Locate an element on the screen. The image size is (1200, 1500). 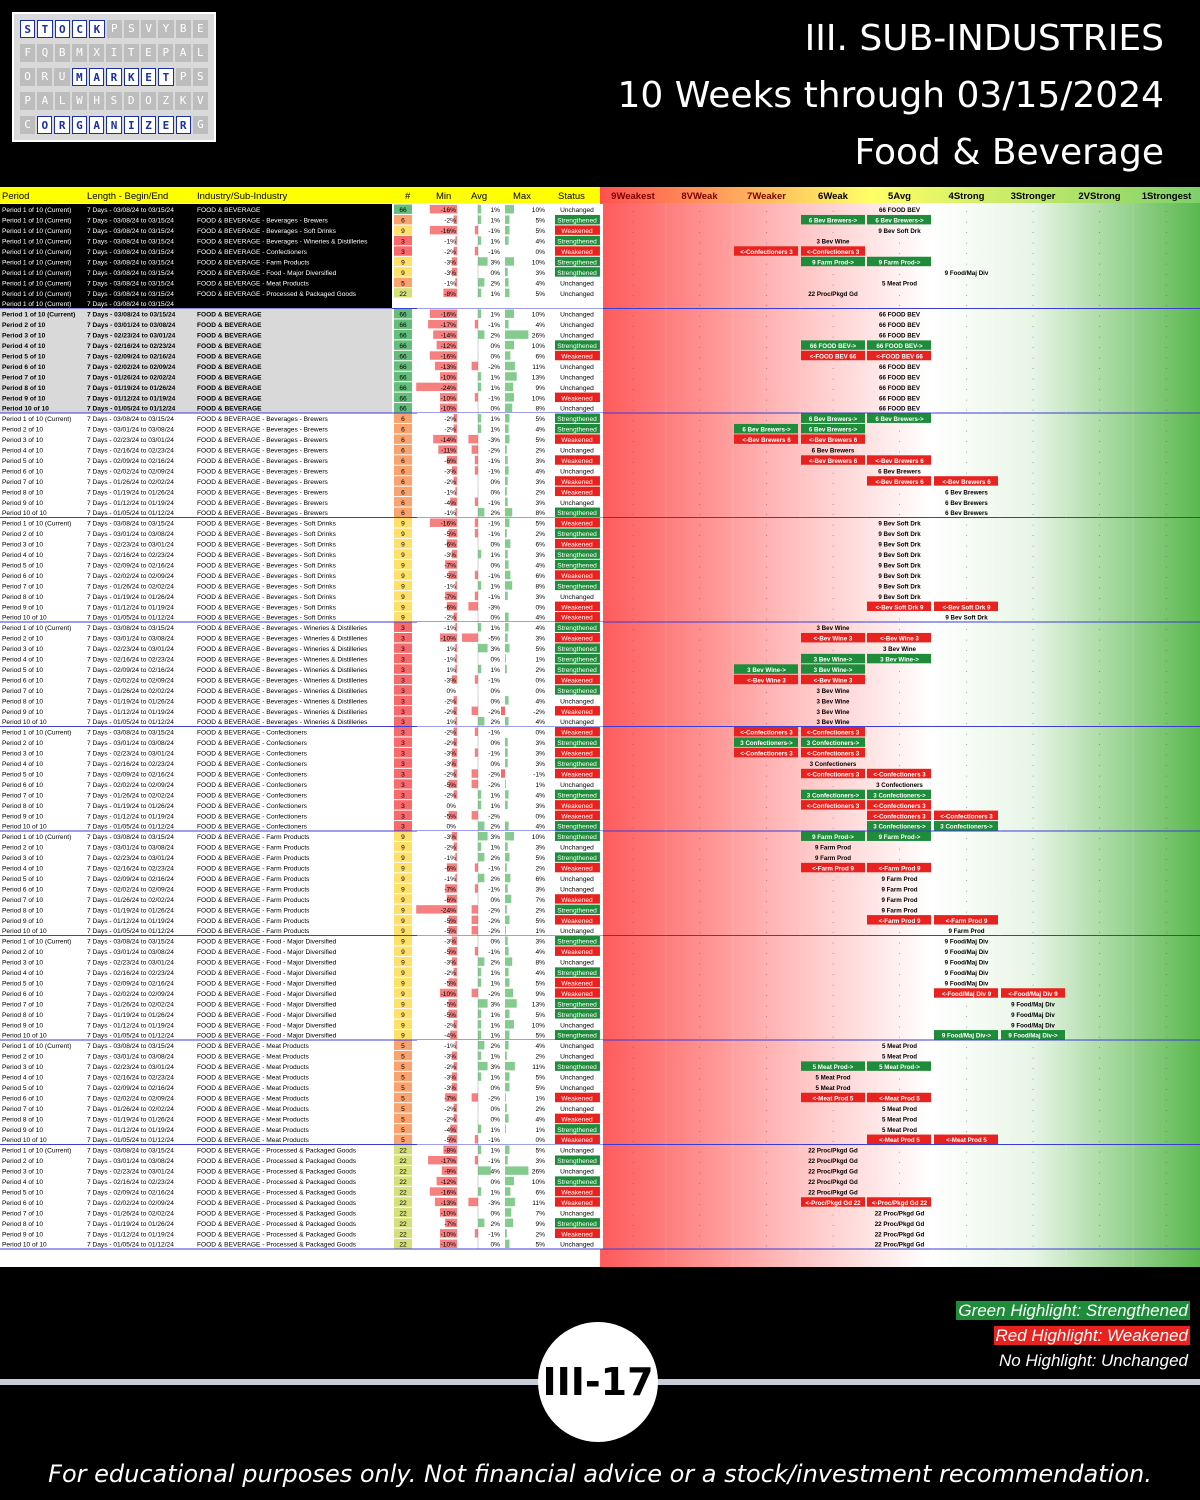
row-status: Strengthened is located at coordinates (577, 1036).